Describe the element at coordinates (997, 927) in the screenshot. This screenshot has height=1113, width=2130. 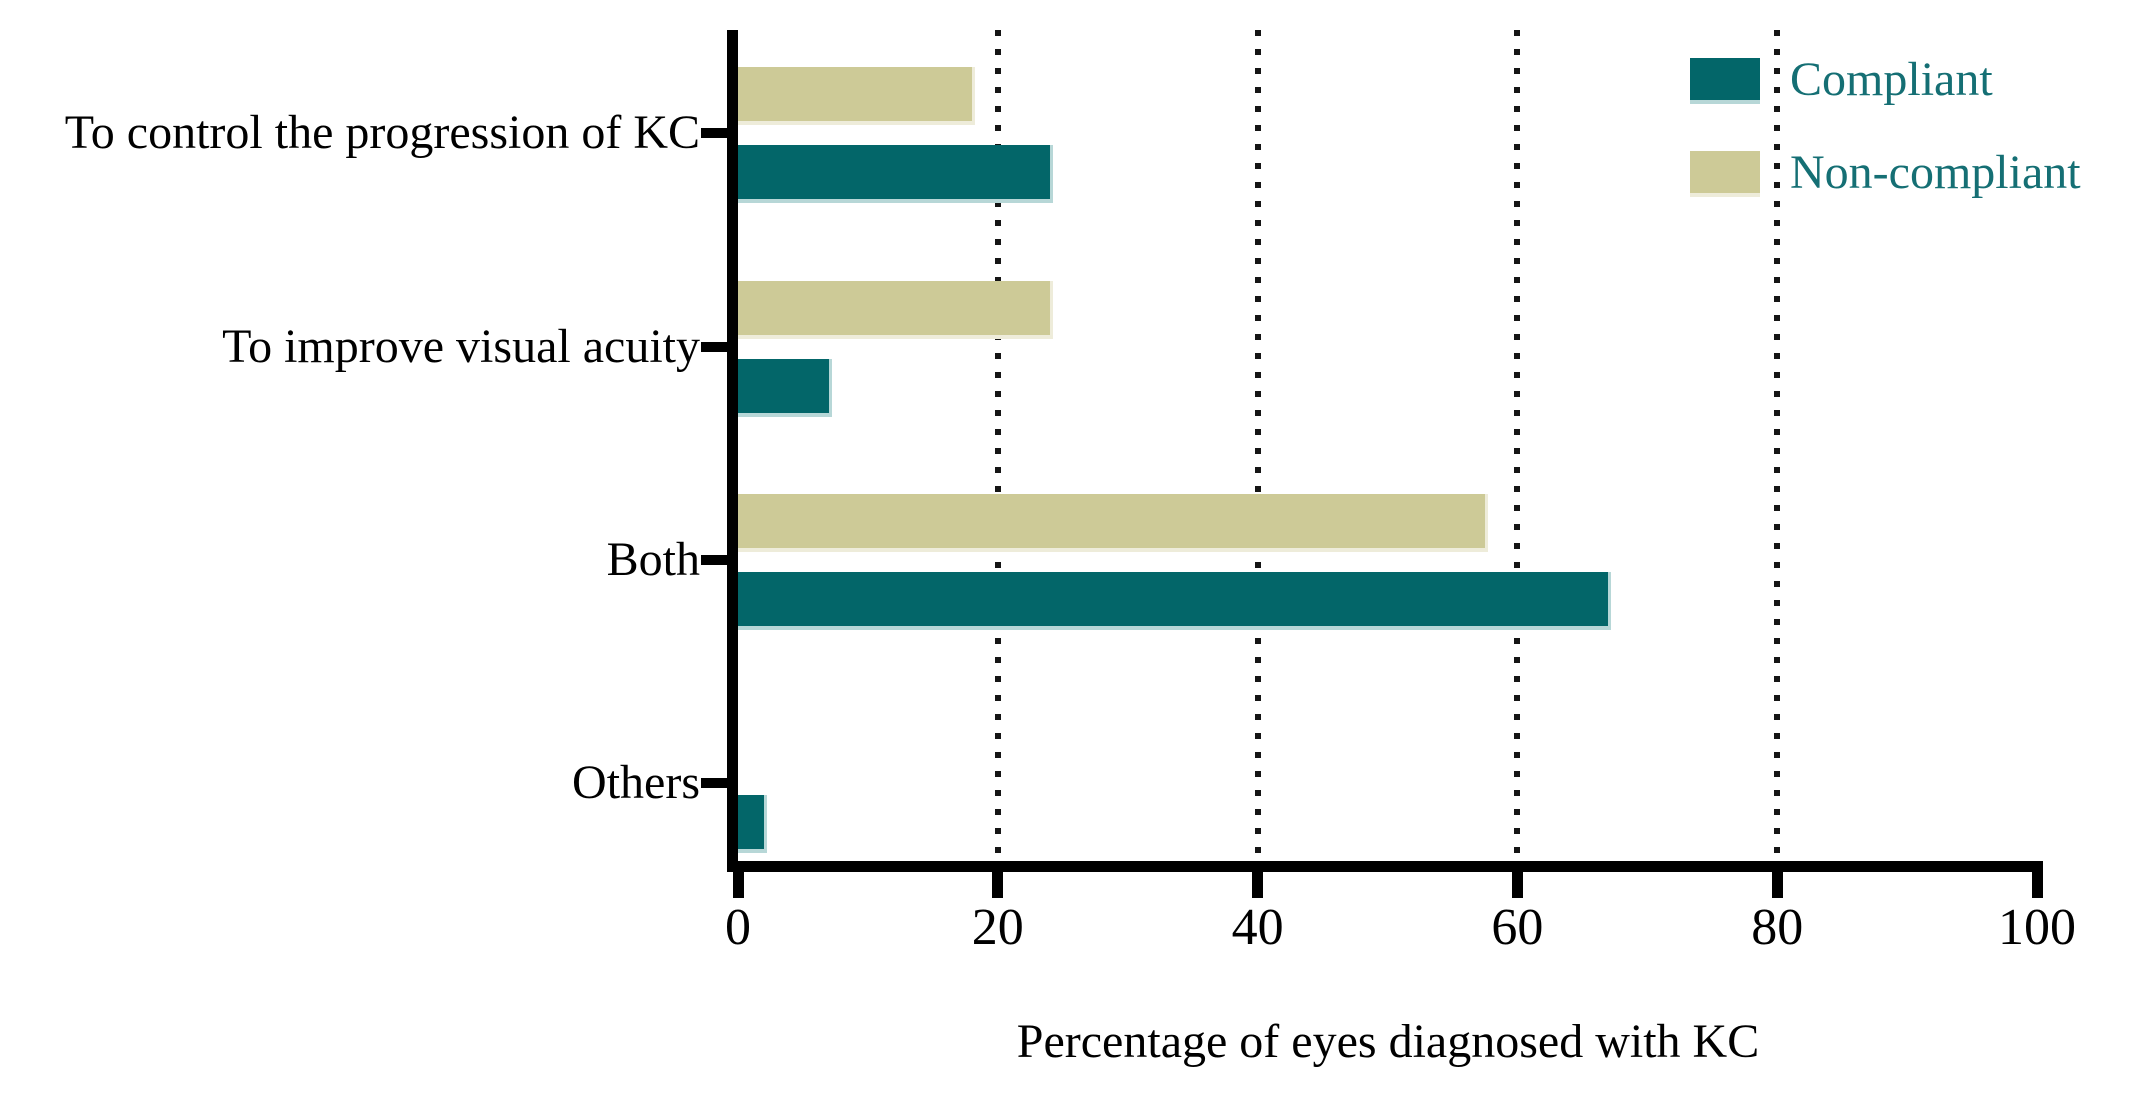
I see `x-tick-label-20: 20` at that location.